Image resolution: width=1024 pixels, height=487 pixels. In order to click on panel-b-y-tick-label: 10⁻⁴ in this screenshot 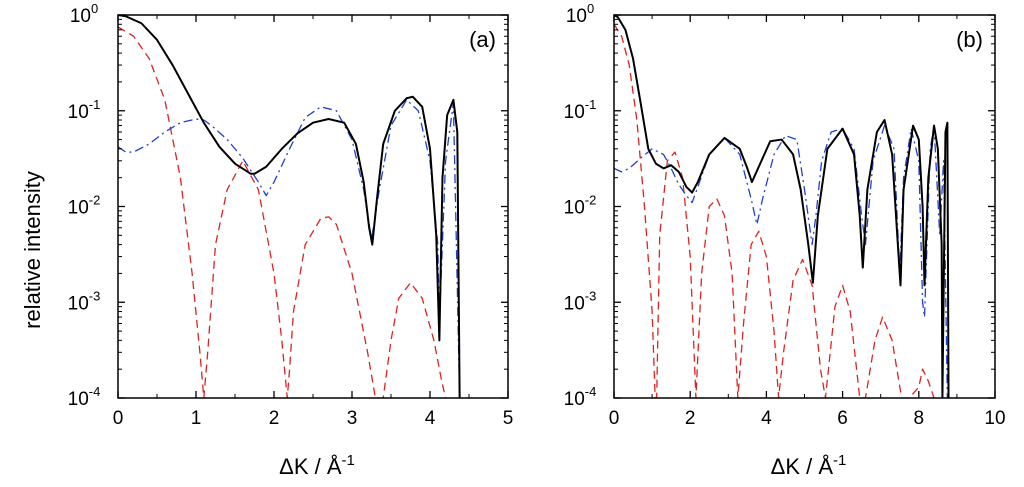, I will do `click(580, 397)`.